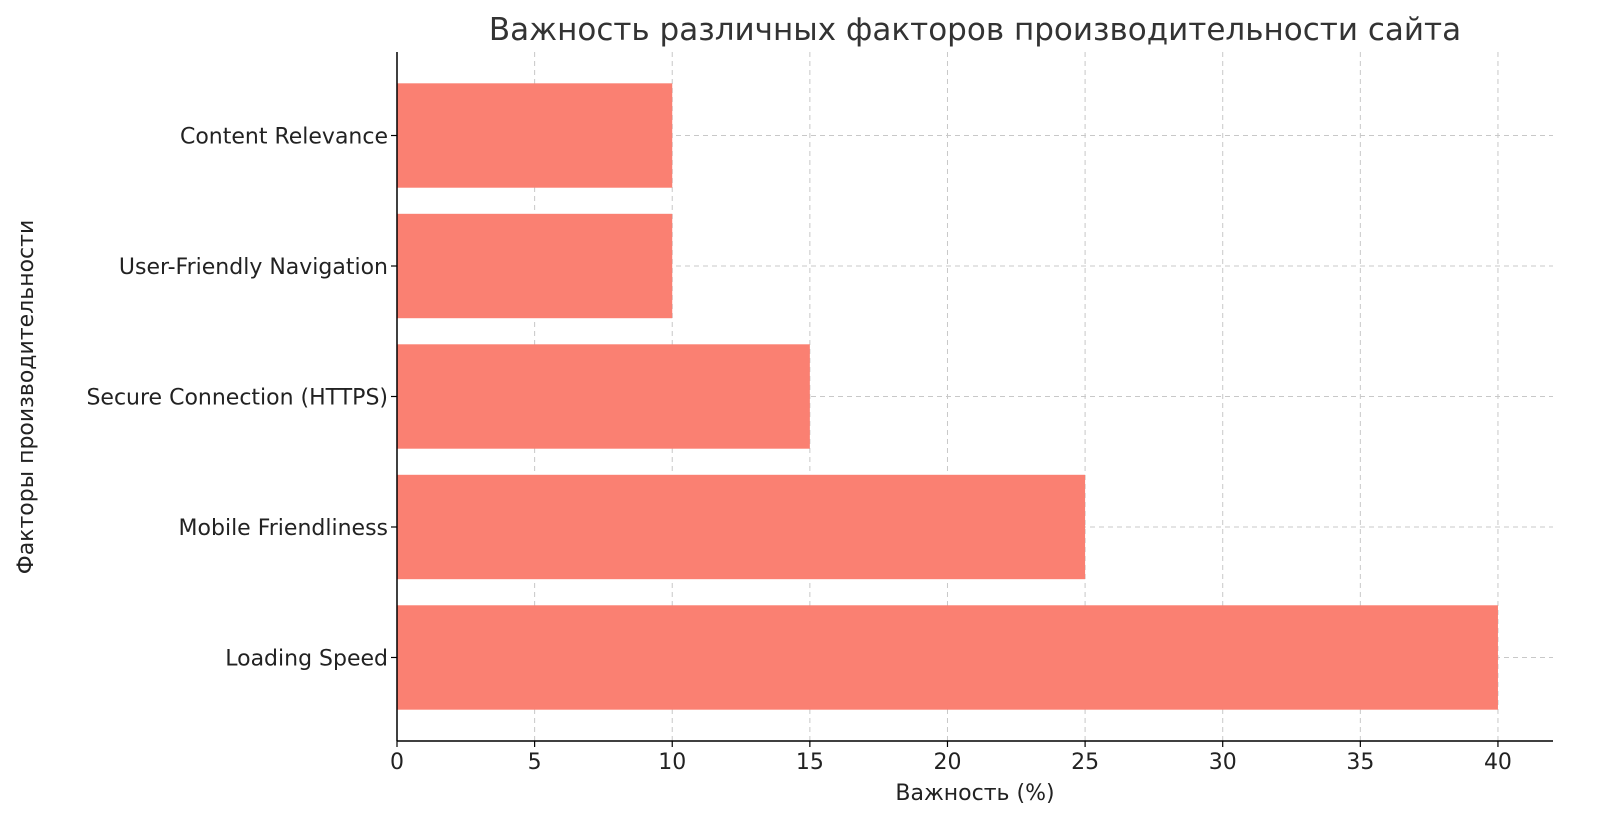  What do you see at coordinates (283, 528) in the screenshot?
I see `y-tick-label: Mobile Friendliness` at bounding box center [283, 528].